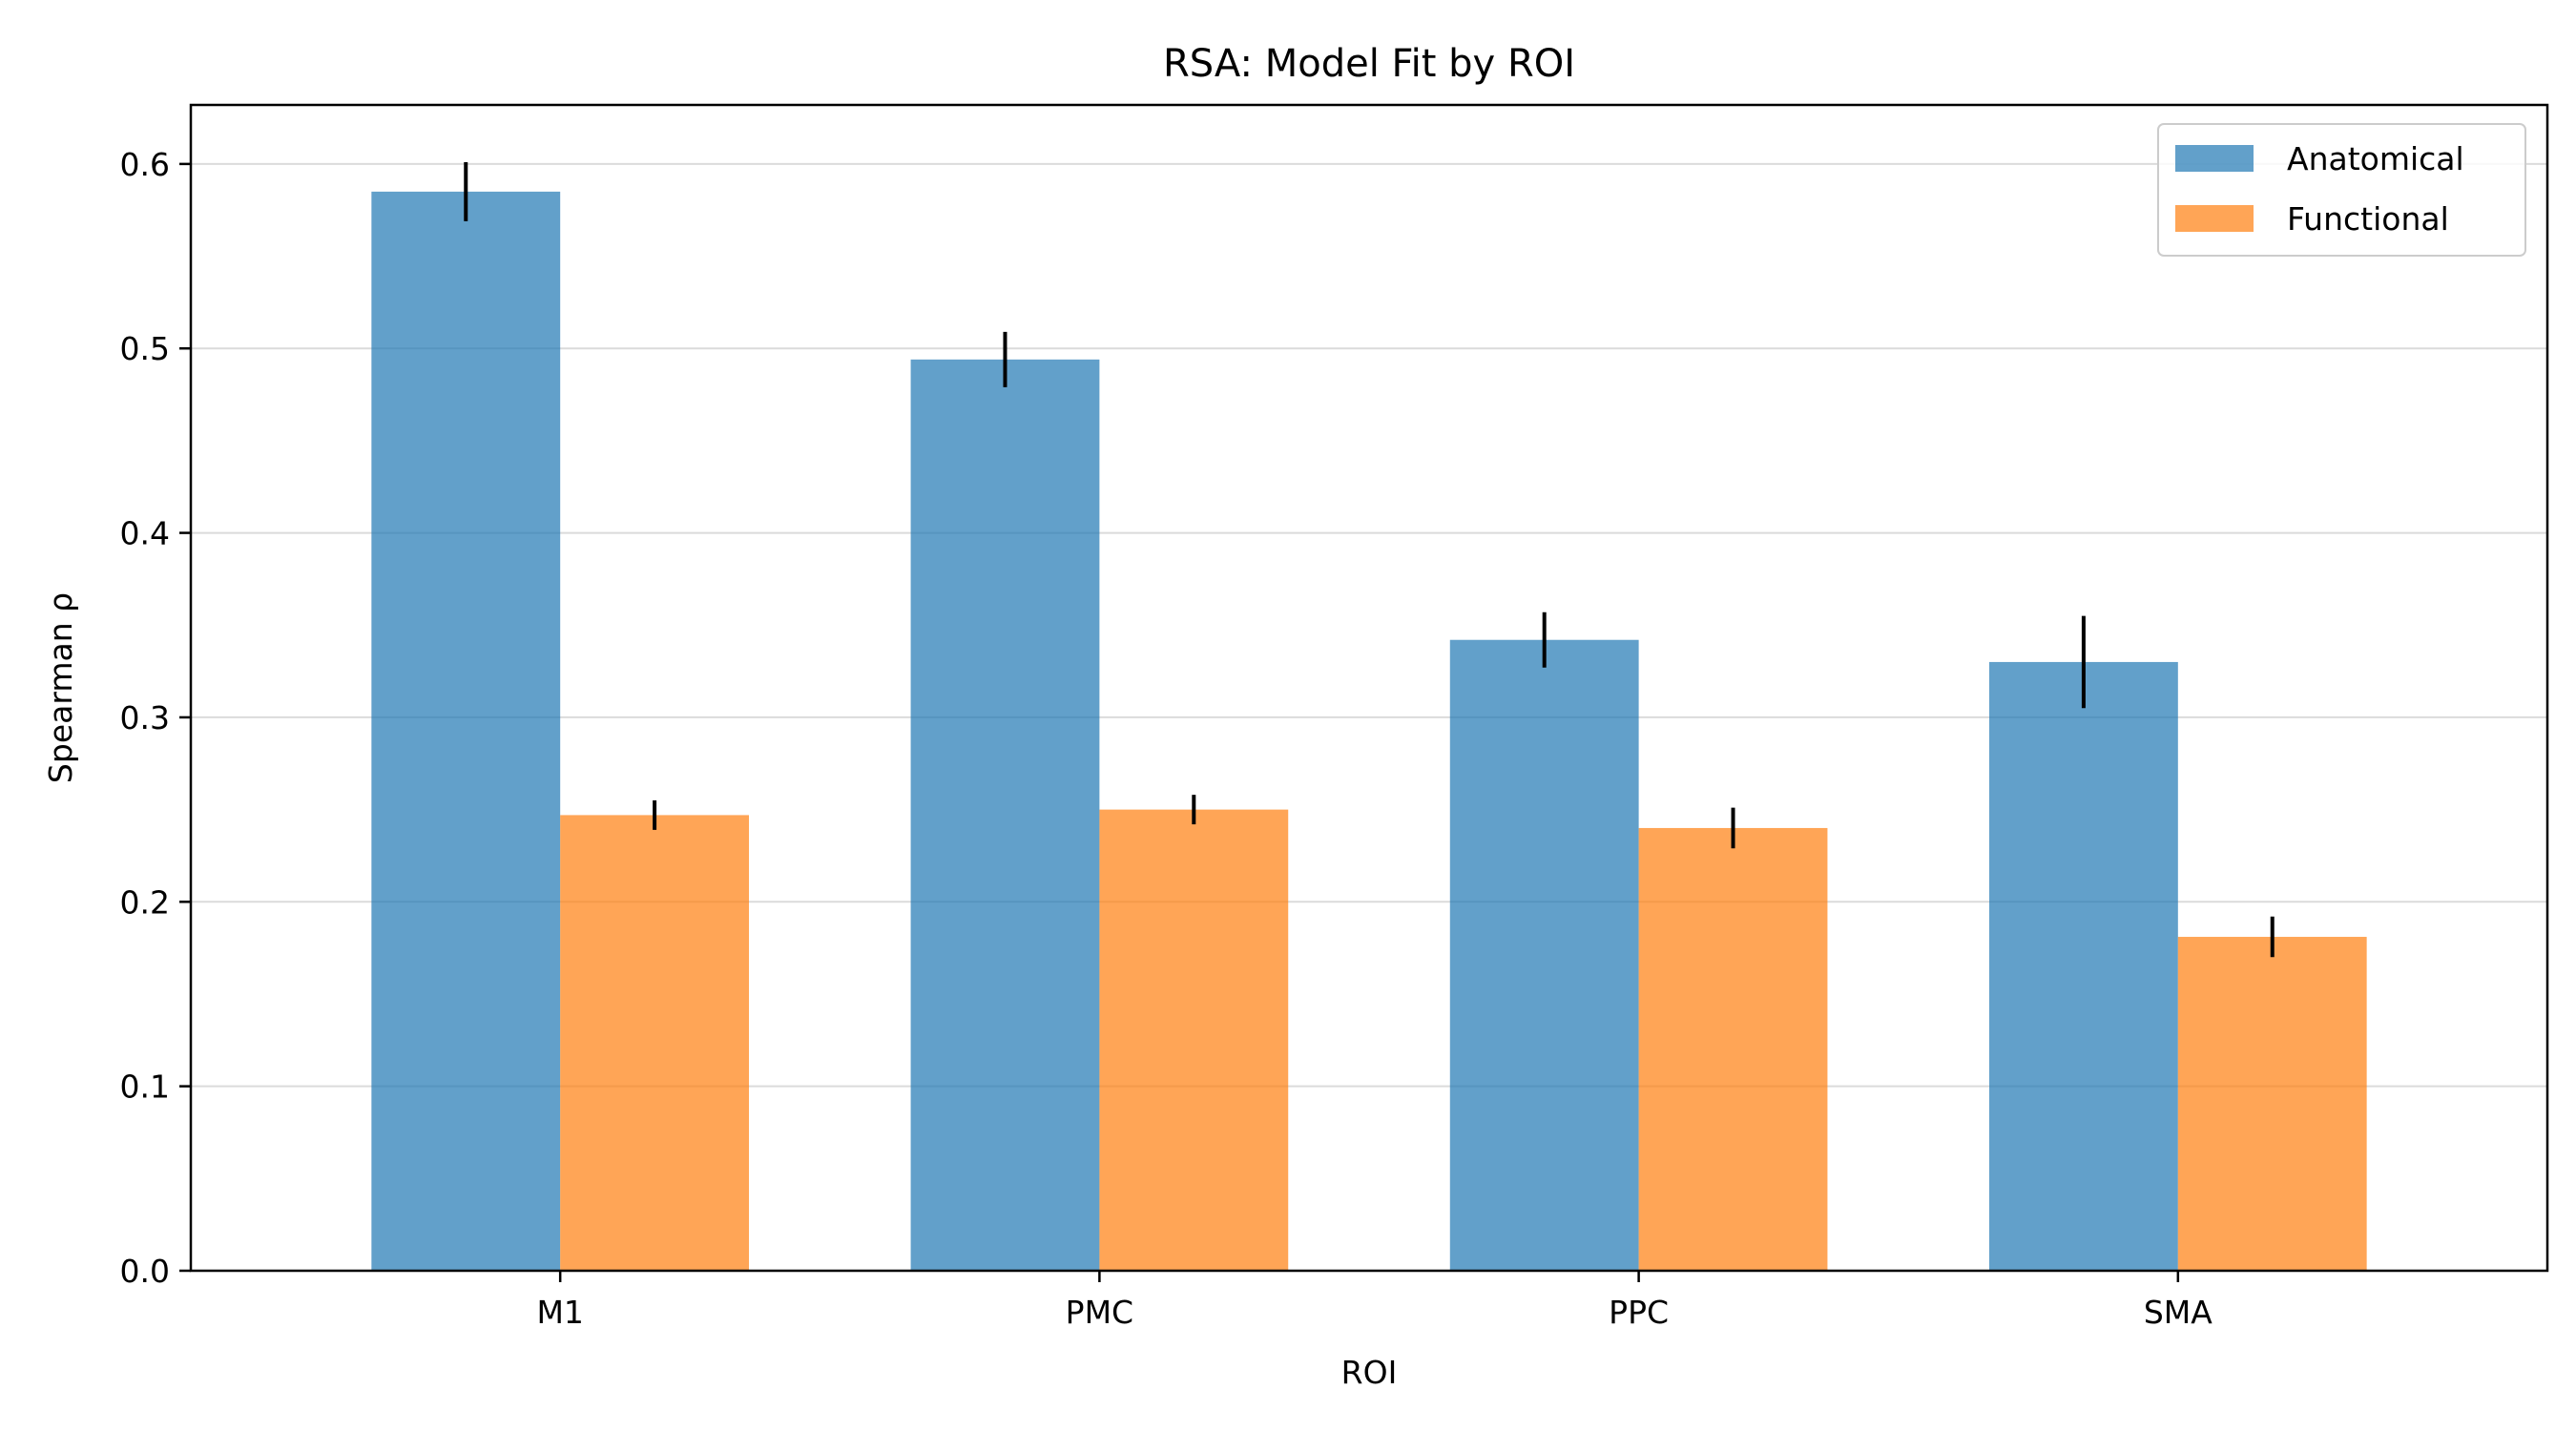 Image resolution: width=2576 pixels, height=1431 pixels. What do you see at coordinates (2368, 219) in the screenshot?
I see `legend-label-functional: Functional` at bounding box center [2368, 219].